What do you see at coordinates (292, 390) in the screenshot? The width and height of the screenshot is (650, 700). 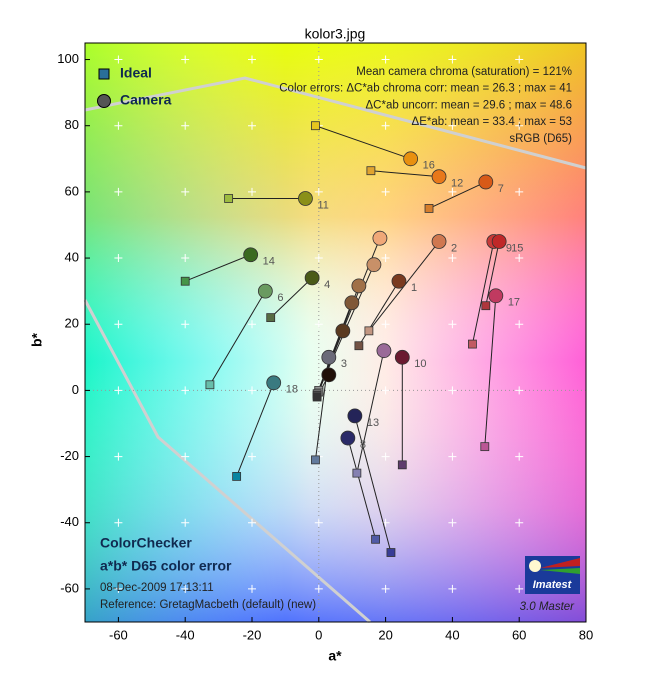 I see `point-label: 18` at bounding box center [292, 390].